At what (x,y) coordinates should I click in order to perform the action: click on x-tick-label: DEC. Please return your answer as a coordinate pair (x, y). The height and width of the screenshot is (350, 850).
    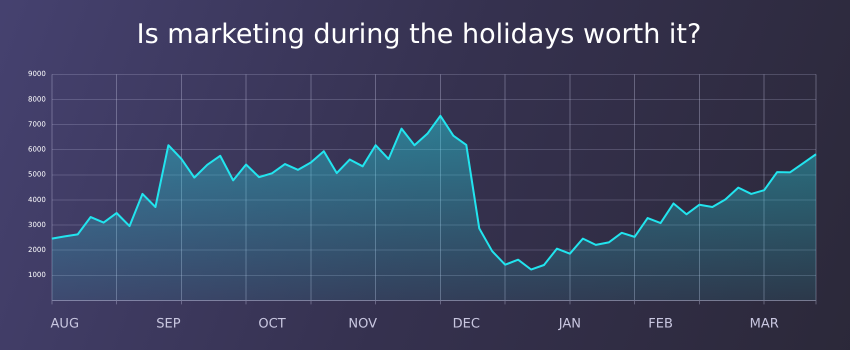
    Looking at the image, I should click on (466, 324).